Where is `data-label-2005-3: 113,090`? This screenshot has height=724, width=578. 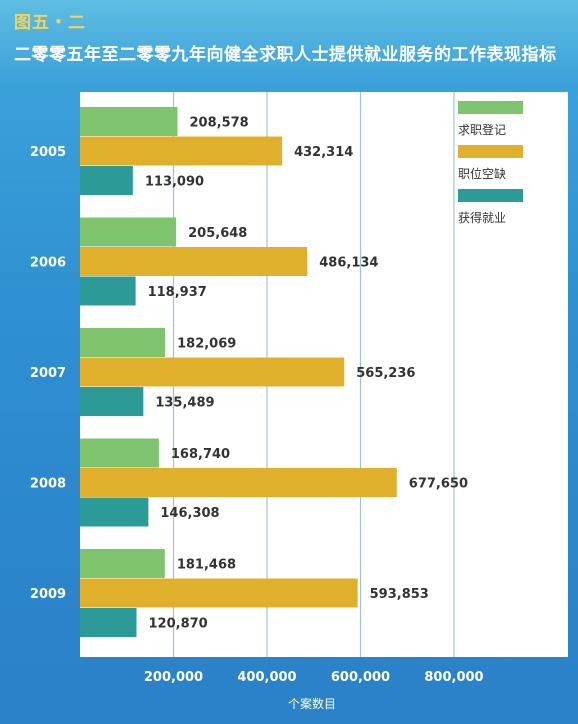 data-label-2005-3: 113,090 is located at coordinates (174, 182).